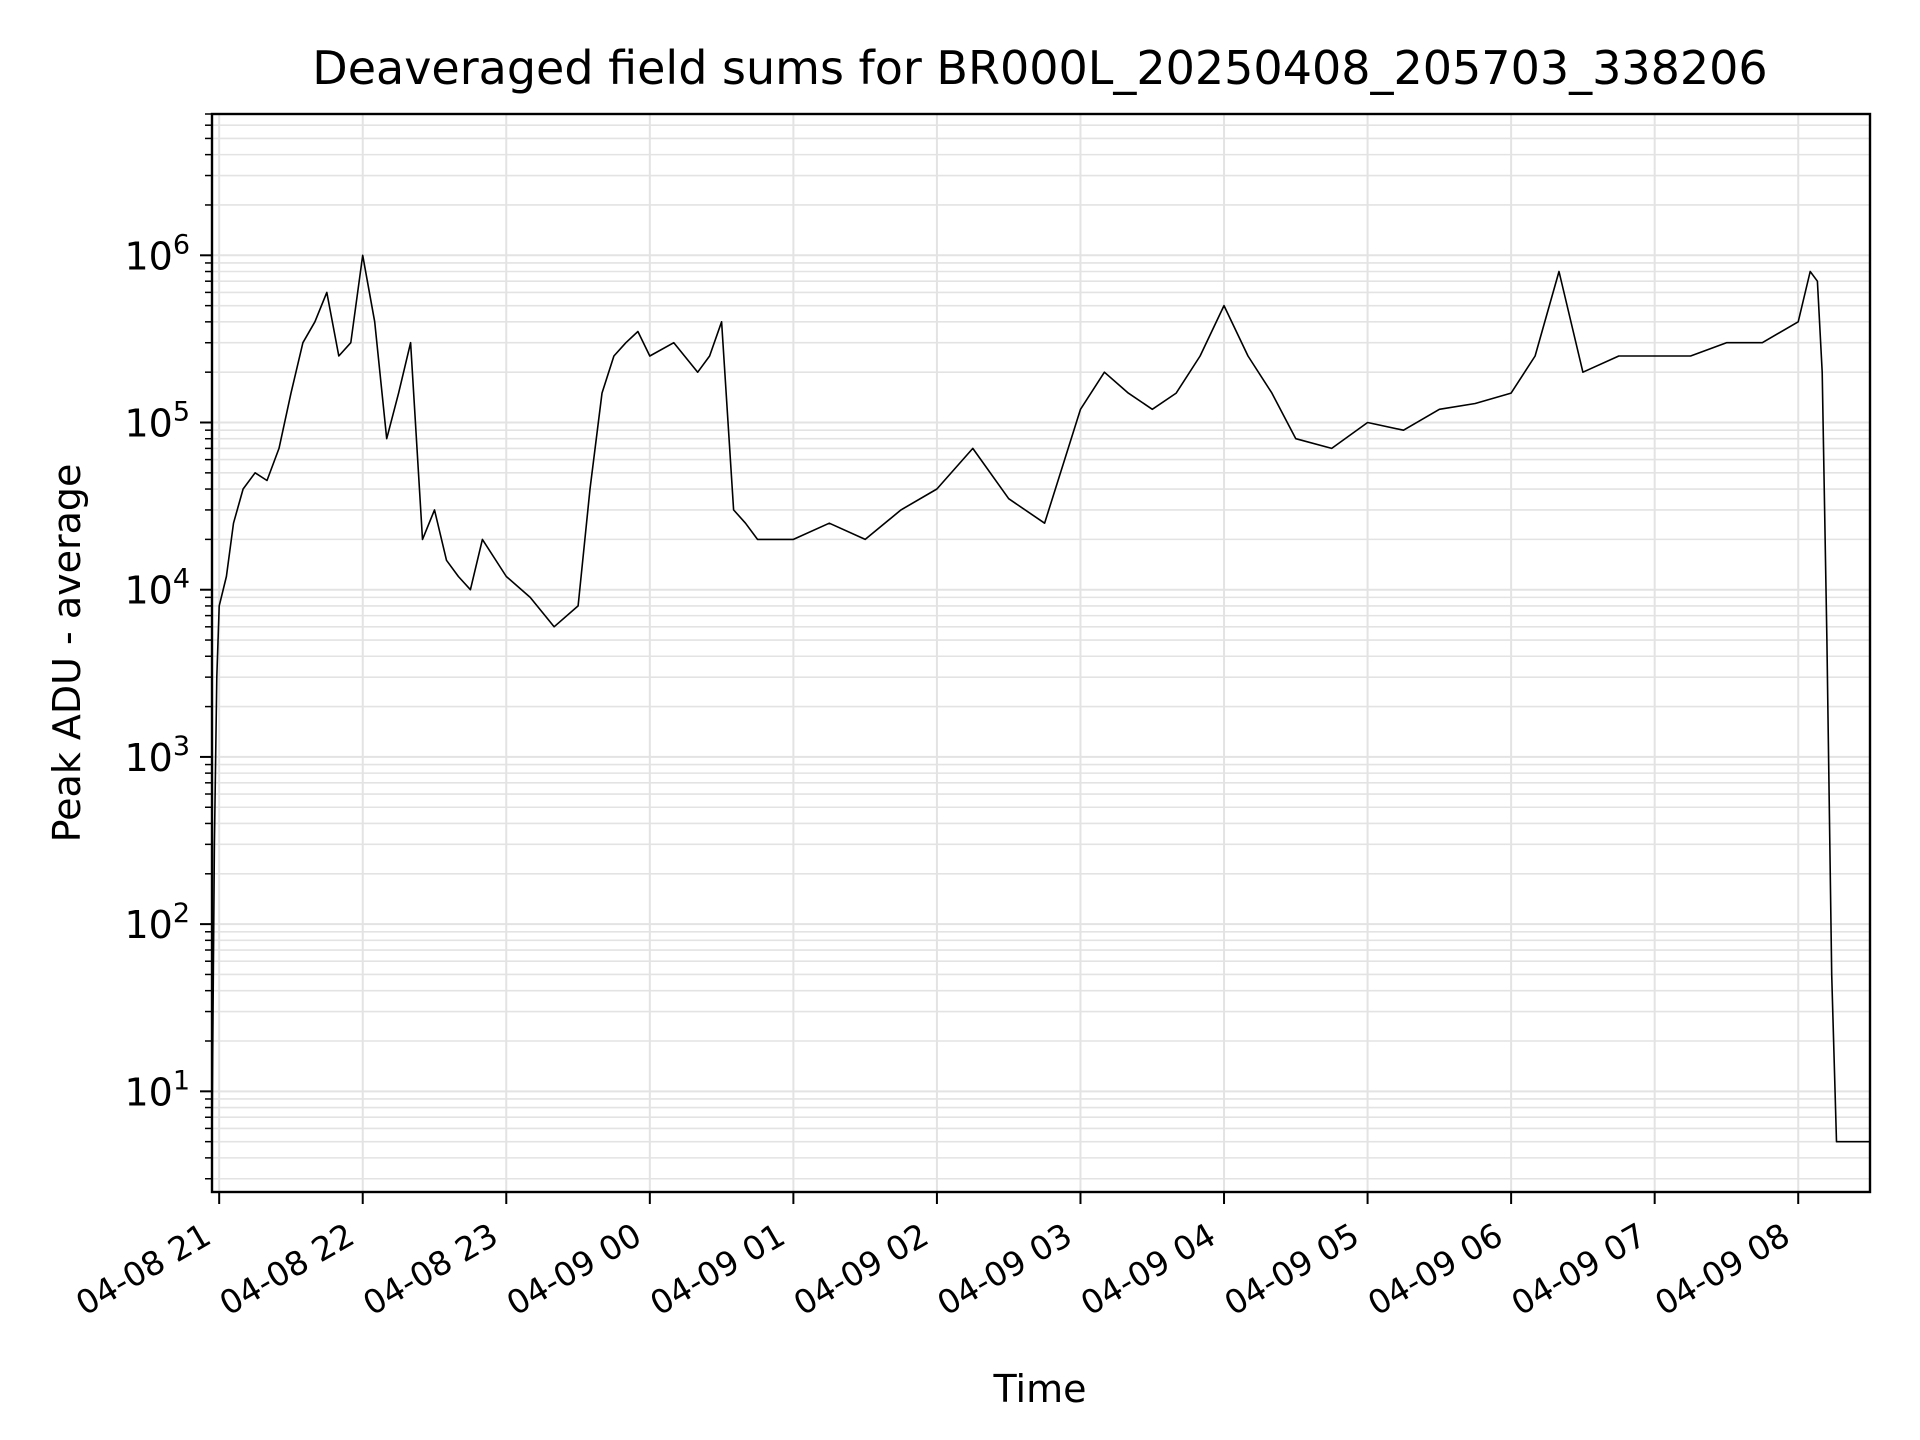 The height and width of the screenshot is (1440, 1920). Describe the element at coordinates (157, 1089) in the screenshot. I see `y-tick-label: 101` at that location.